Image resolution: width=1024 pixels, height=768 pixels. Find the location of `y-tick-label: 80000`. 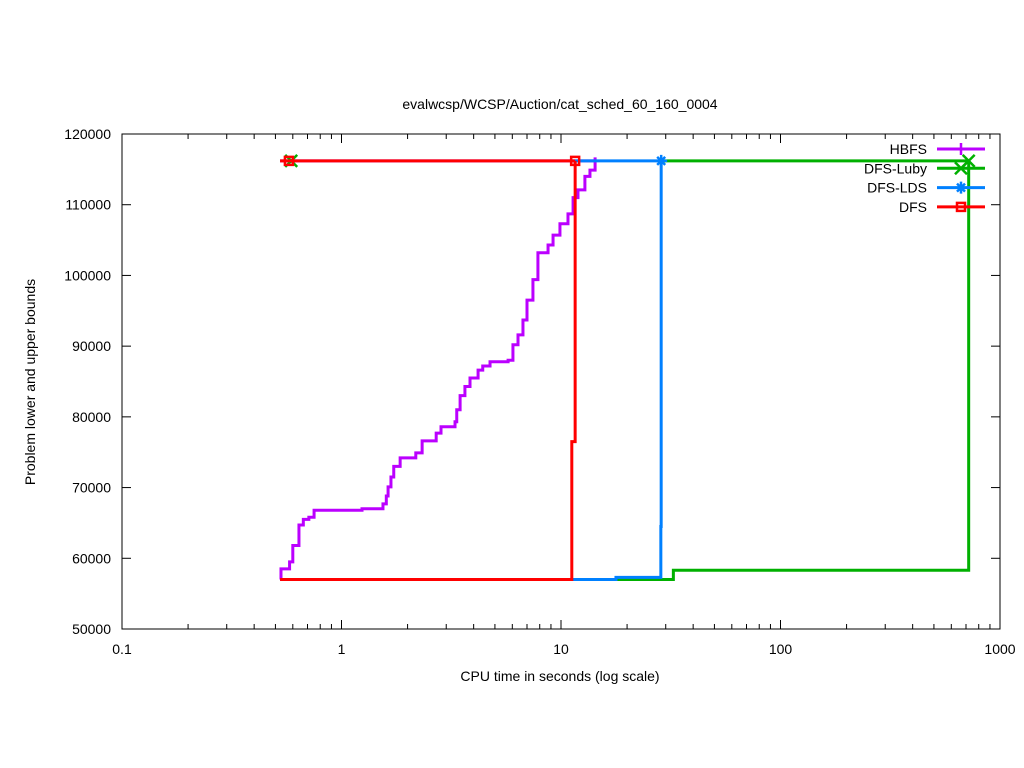

y-tick-label: 80000 is located at coordinates (91, 417).